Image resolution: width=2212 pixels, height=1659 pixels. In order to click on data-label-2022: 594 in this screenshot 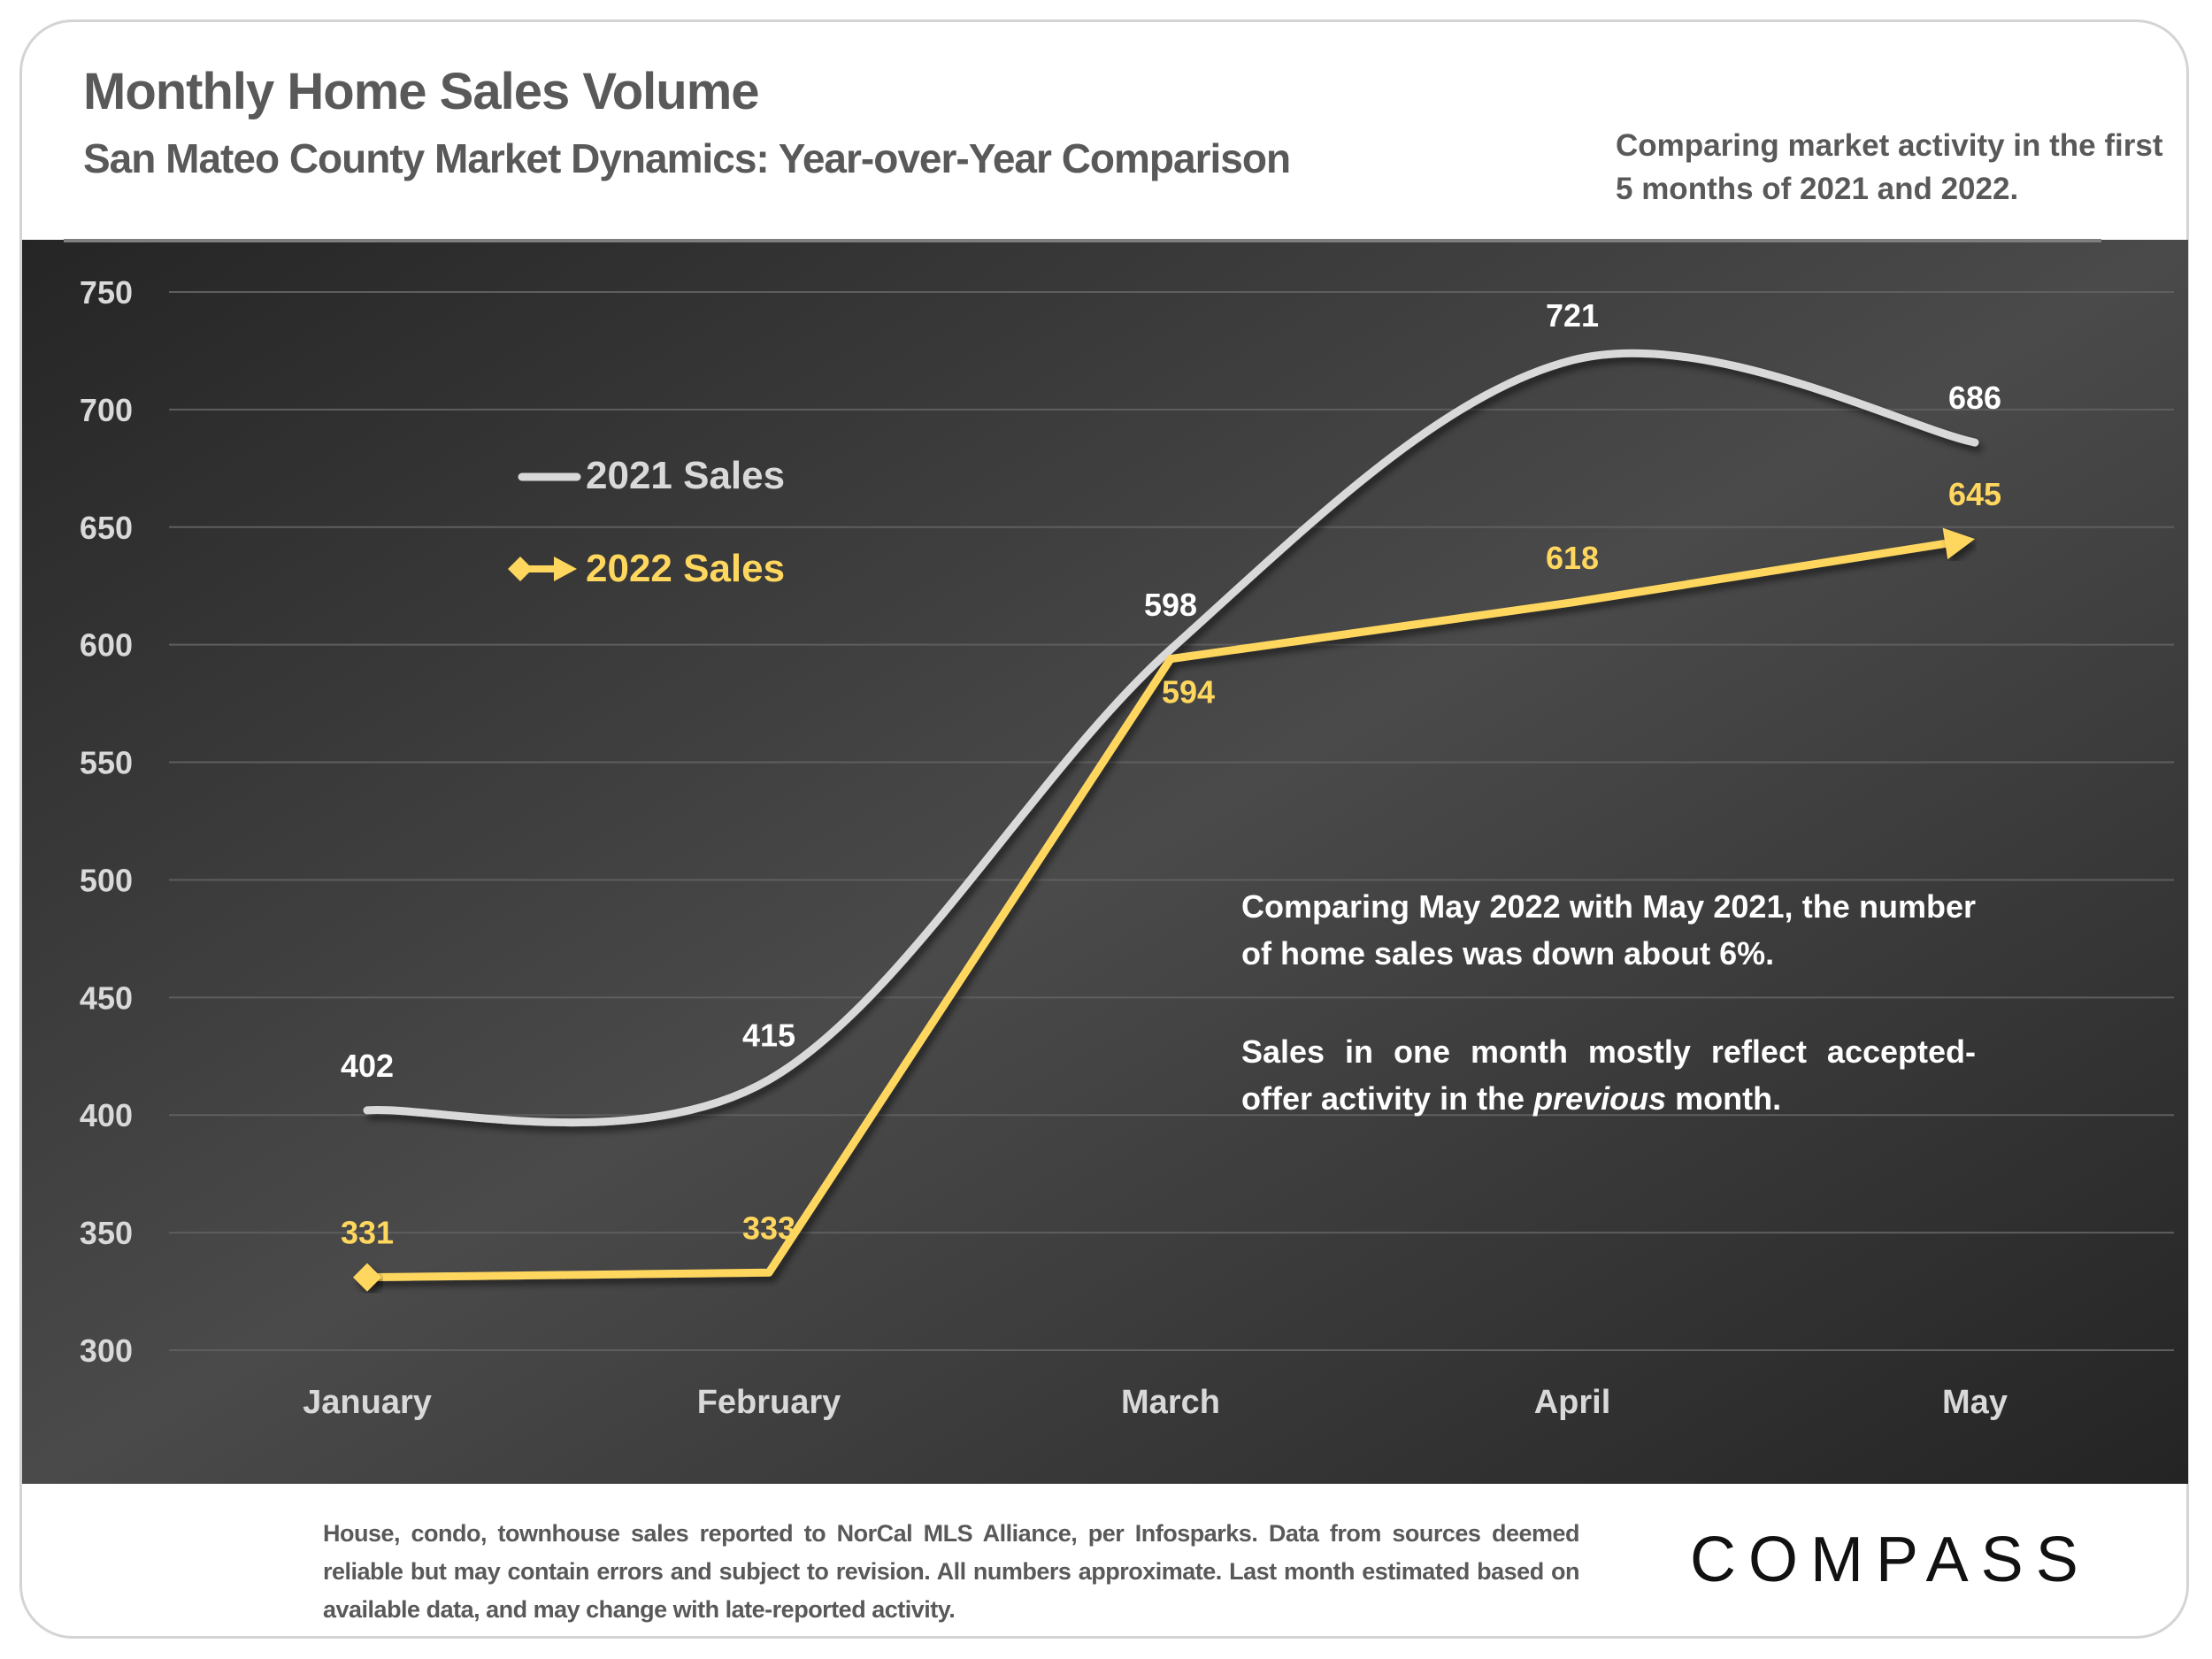, I will do `click(1188, 692)`.